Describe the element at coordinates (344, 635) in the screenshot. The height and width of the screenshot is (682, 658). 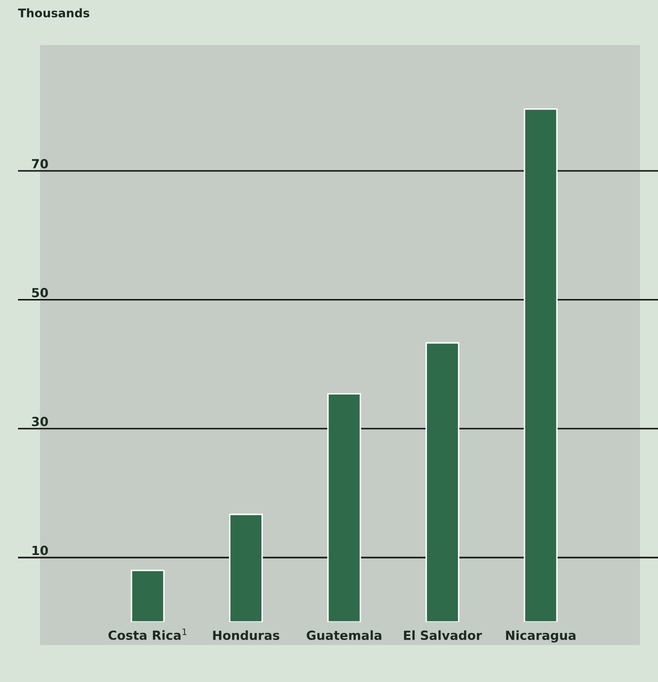
I see `x-tick-label: Guatemala` at that location.